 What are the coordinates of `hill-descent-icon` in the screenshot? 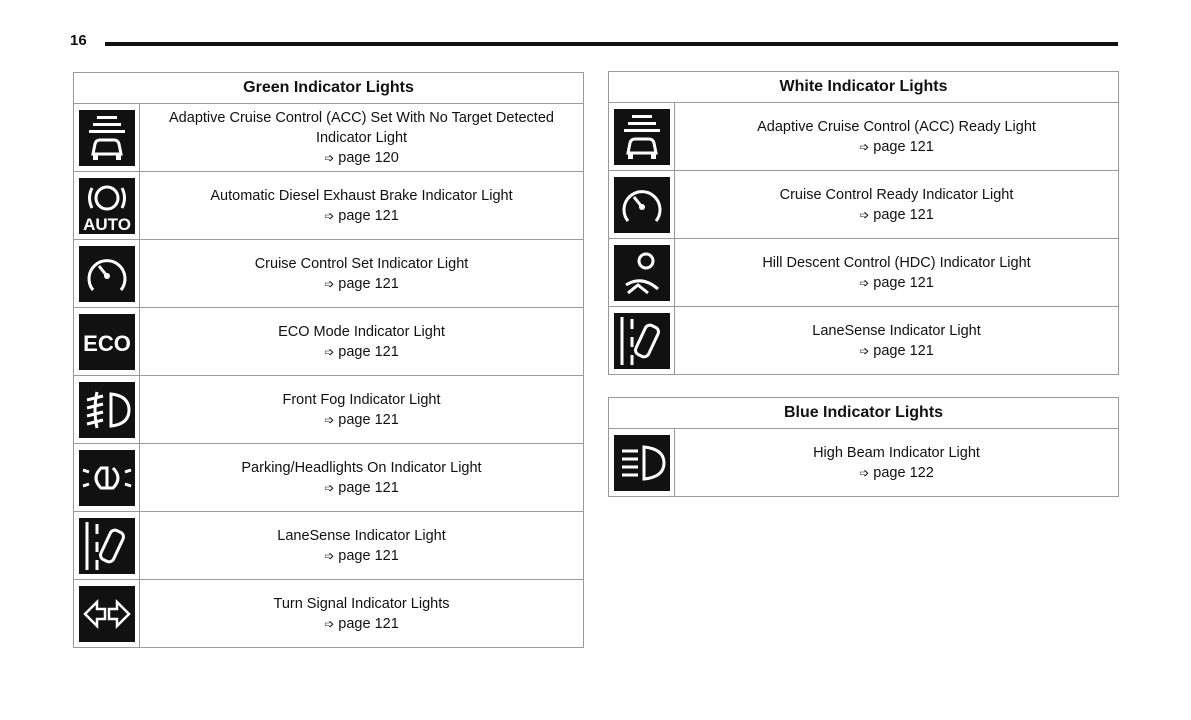 It's located at (641, 272).